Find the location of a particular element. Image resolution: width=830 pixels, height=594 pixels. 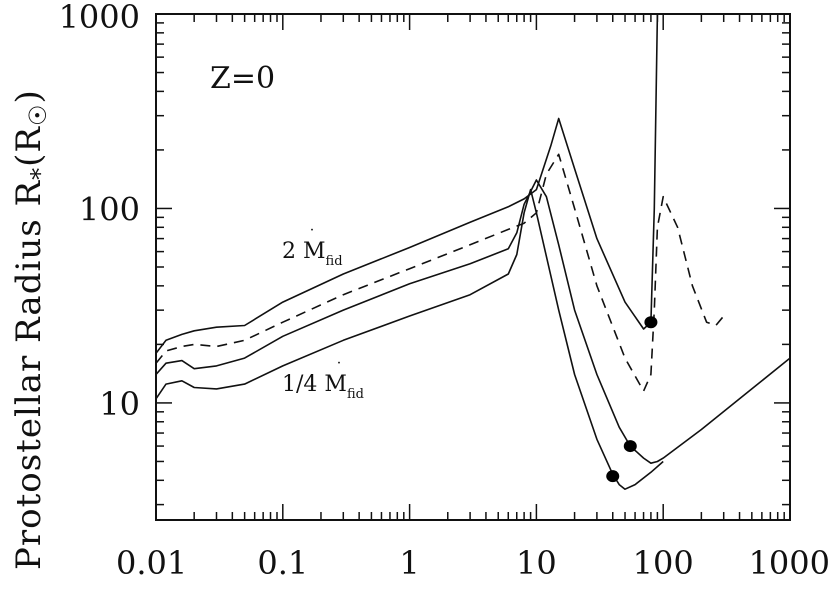

upper-label-mdot: M is located at coordinates (314, 251).